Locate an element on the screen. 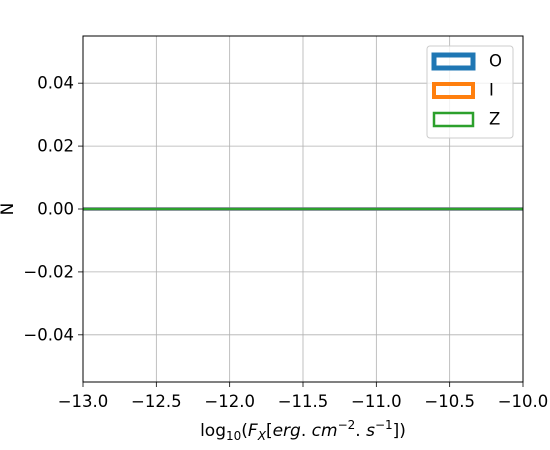 This screenshot has width=550, height=450. x-tick-label: −11.5 is located at coordinates (303, 401).